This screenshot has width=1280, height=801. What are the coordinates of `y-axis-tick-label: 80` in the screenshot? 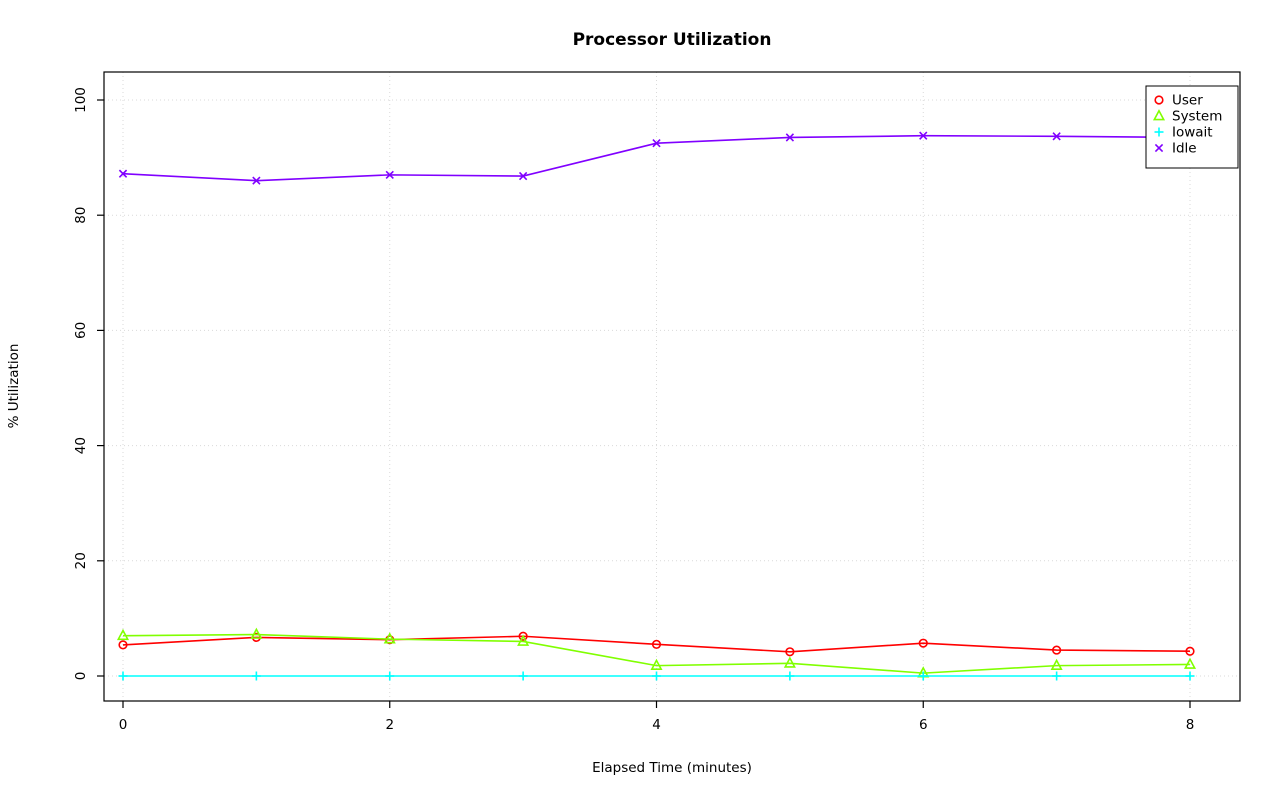 It's located at (81, 215).